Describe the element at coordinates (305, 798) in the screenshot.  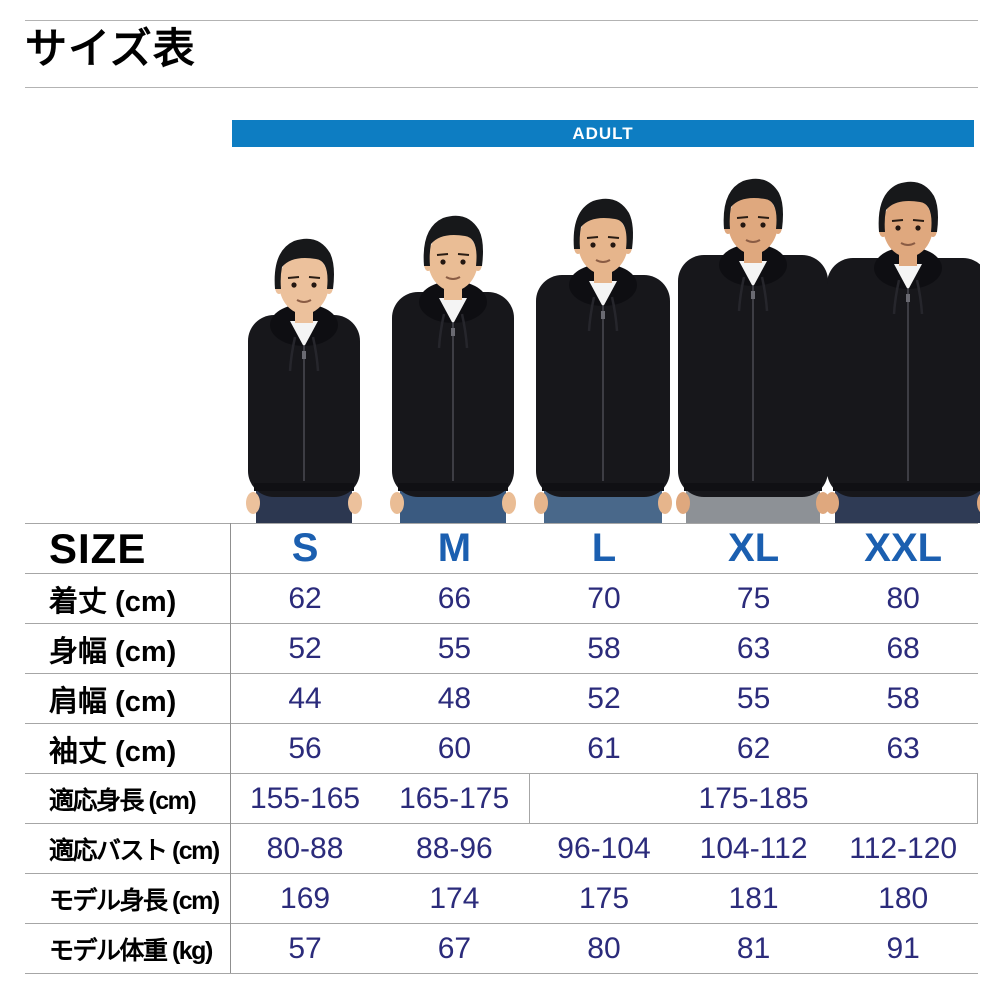
I see `size-value-cell: 155-165` at that location.